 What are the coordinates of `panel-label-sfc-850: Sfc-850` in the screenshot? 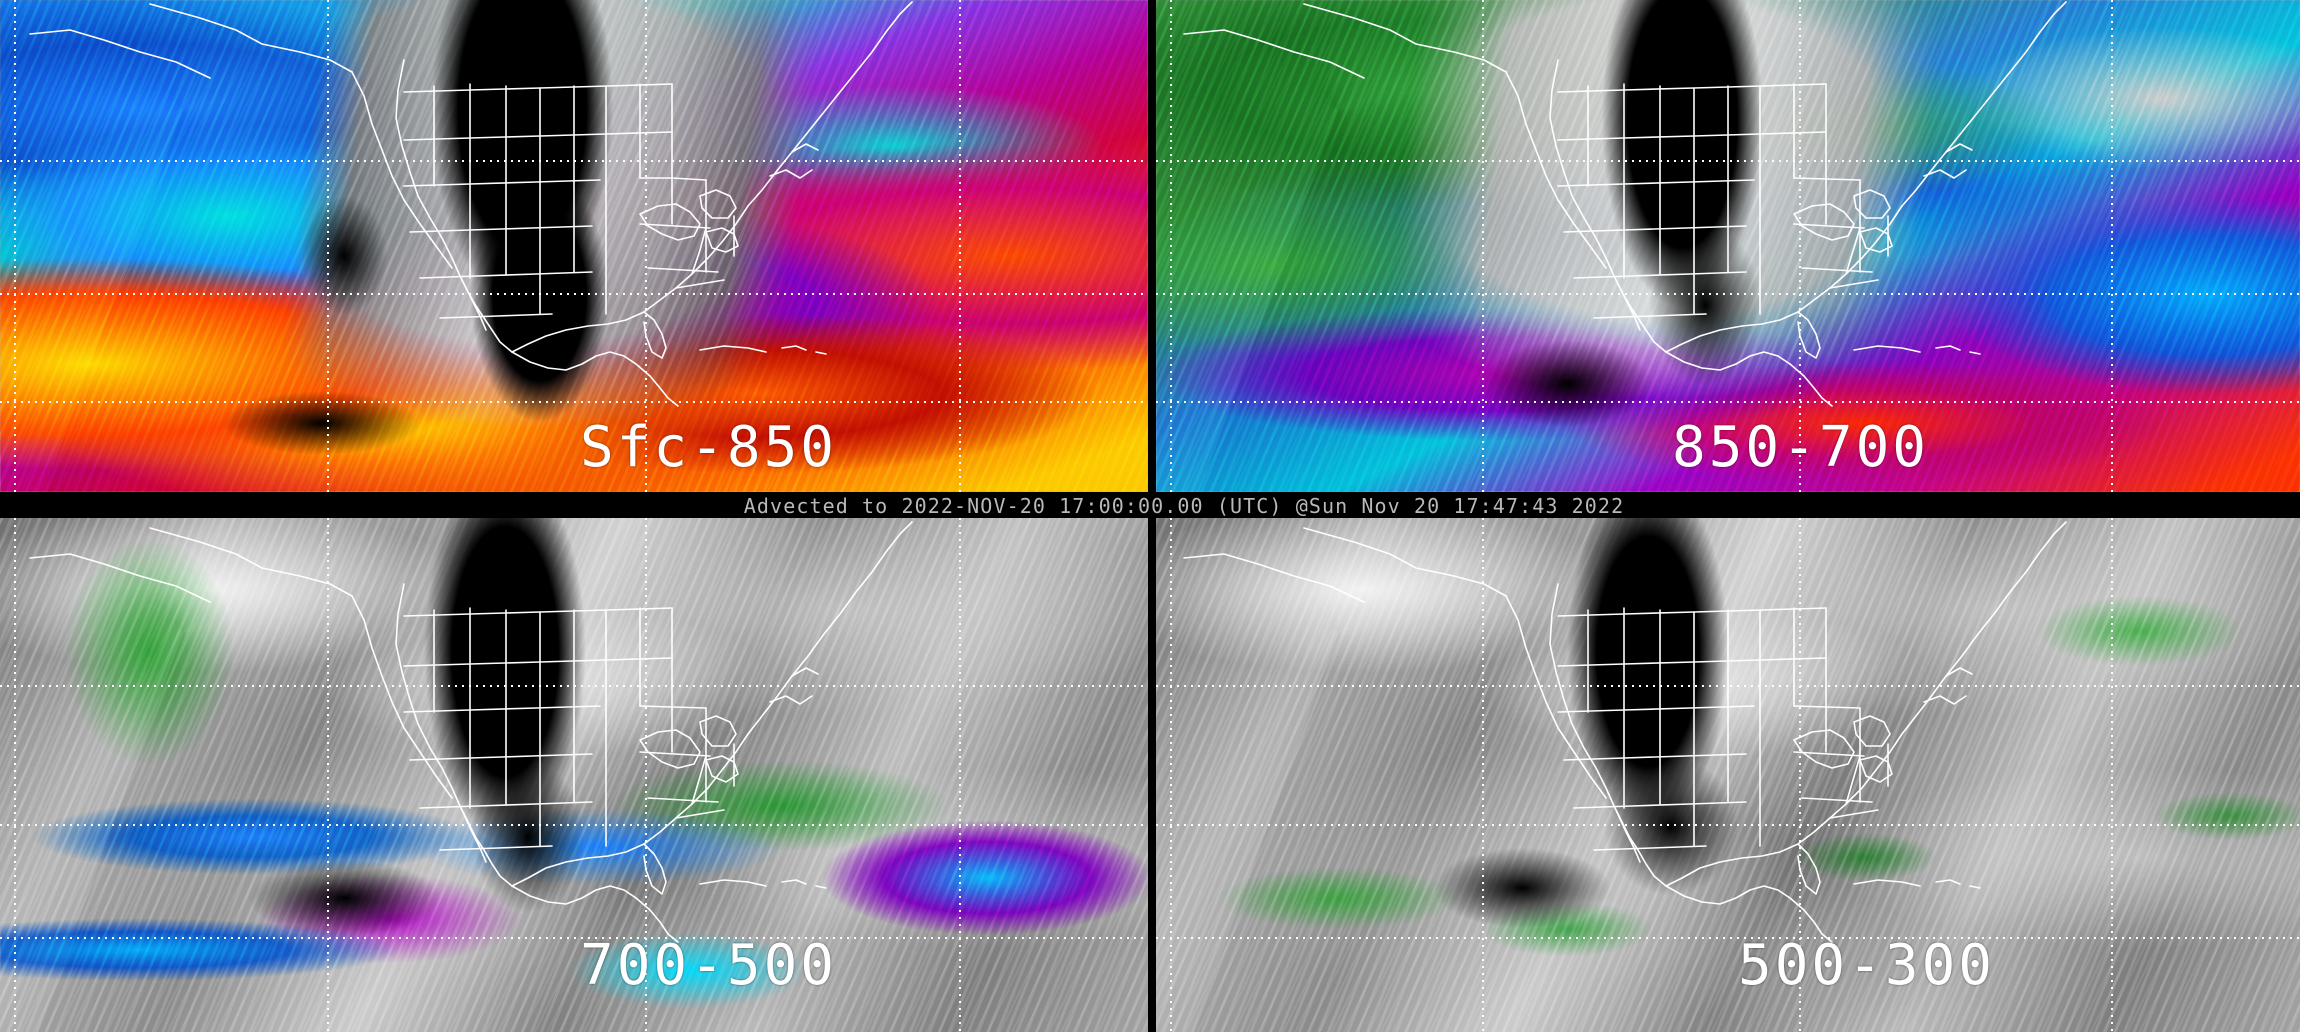 It's located at (709, 447).